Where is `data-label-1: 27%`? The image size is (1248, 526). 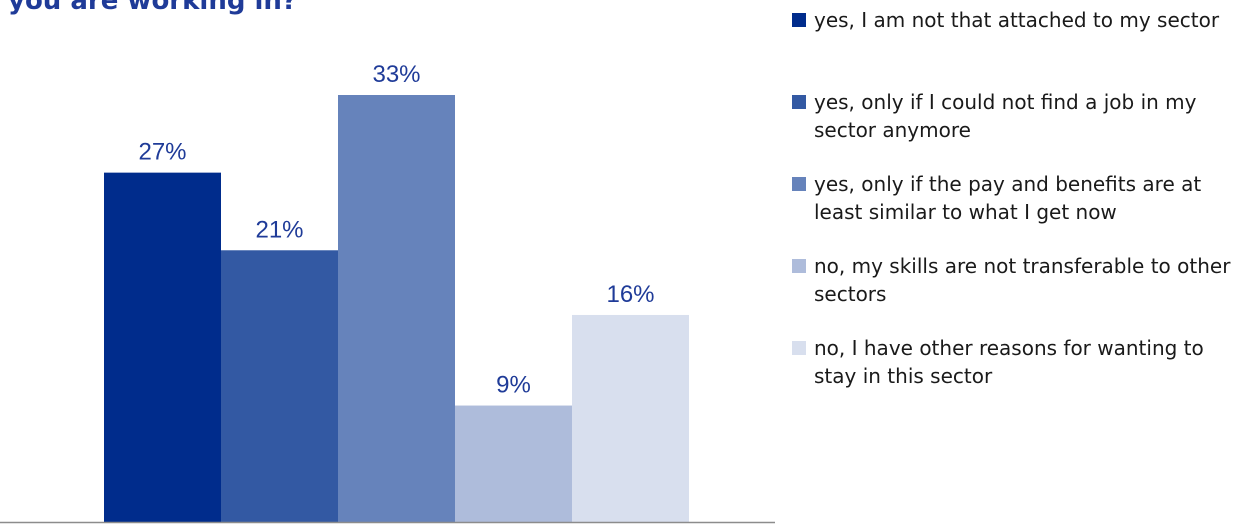
data-label-1: 27% is located at coordinates (162, 152).